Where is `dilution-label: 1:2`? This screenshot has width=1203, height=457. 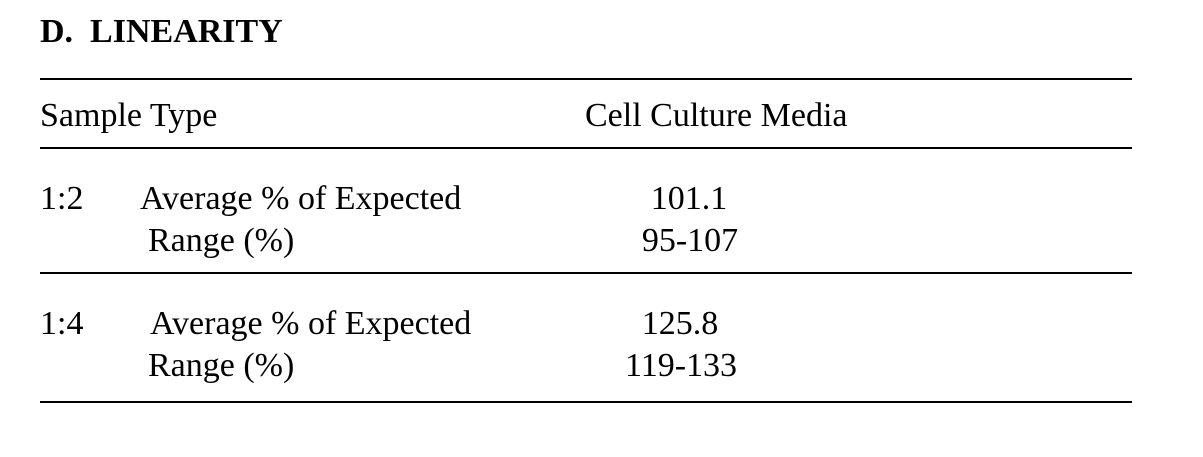
dilution-label: 1:2 is located at coordinates (62, 198).